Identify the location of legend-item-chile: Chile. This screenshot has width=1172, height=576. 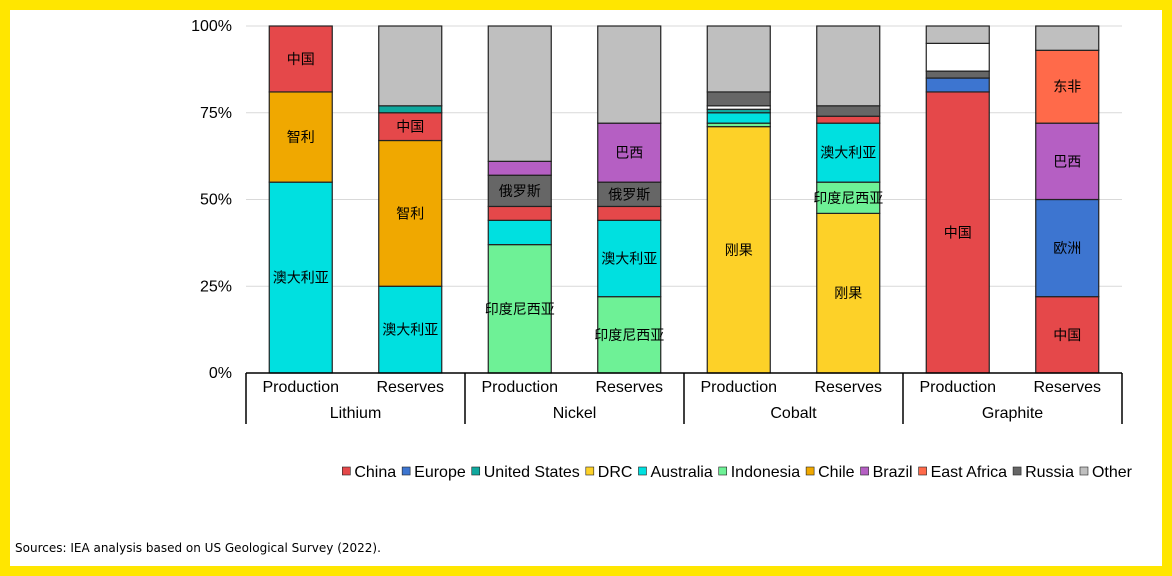
(830, 472).